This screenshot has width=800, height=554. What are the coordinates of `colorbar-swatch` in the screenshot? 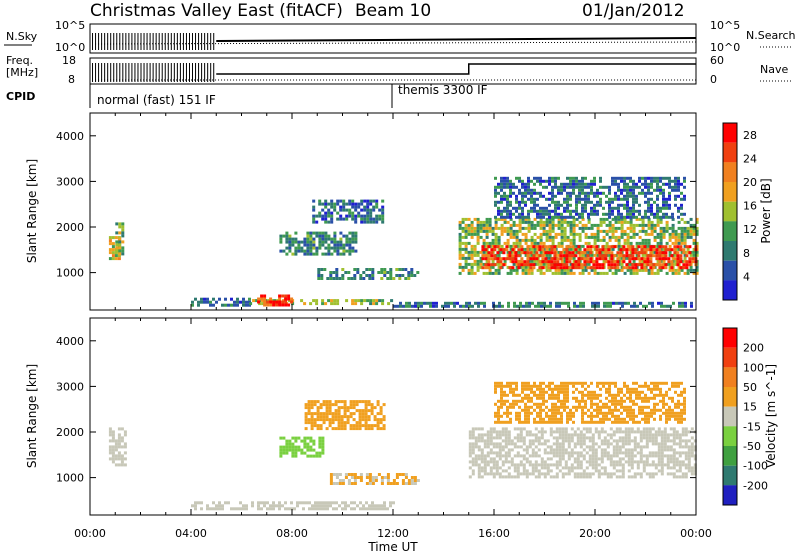 It's located at (730, 416).